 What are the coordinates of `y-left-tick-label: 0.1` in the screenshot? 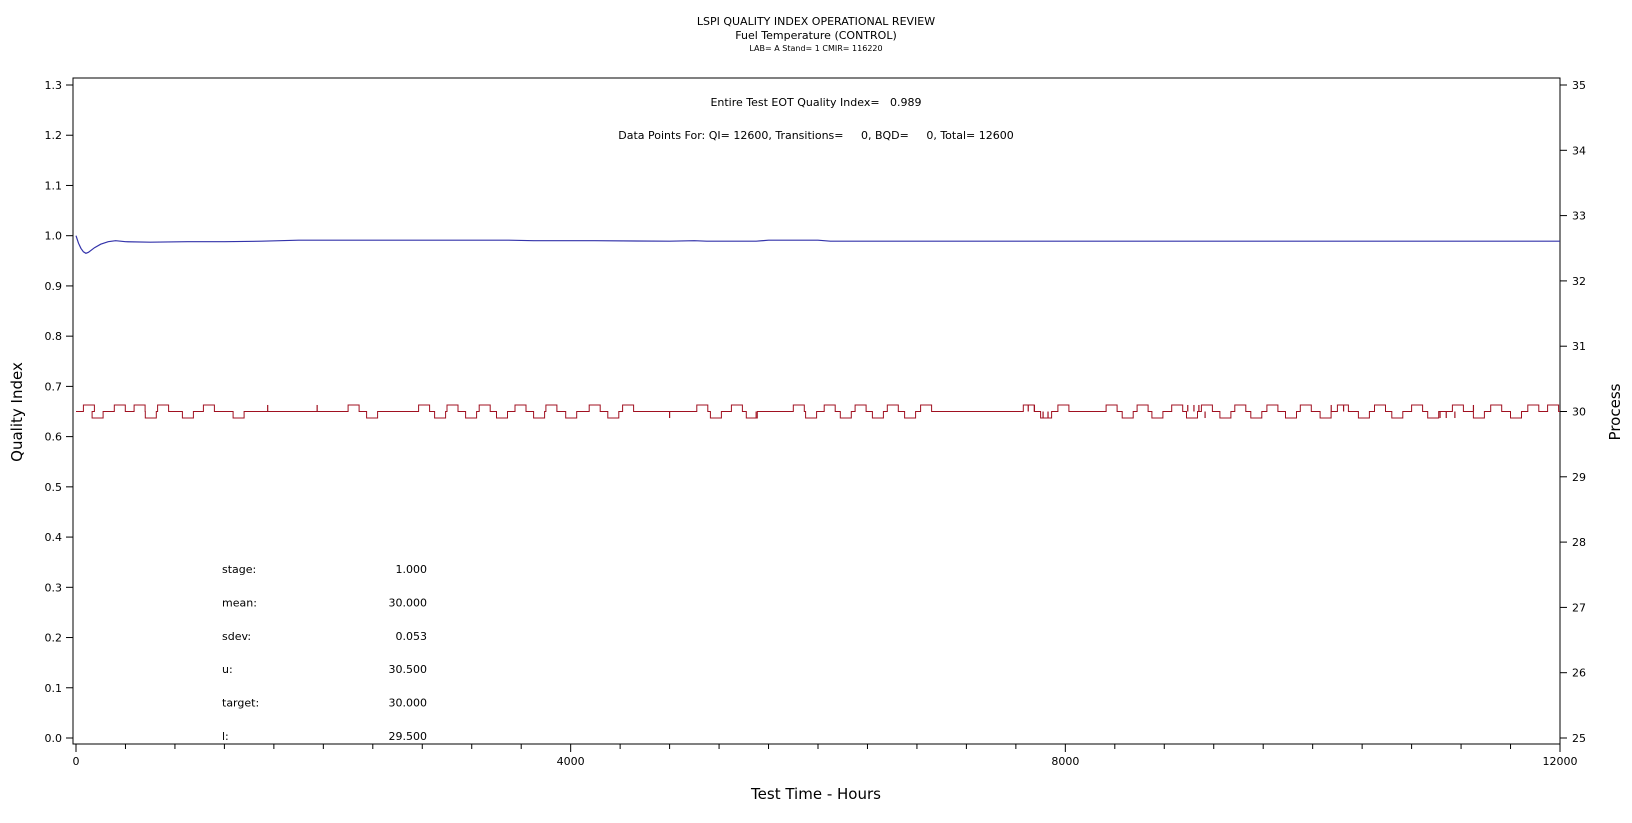 It's located at (54, 688).